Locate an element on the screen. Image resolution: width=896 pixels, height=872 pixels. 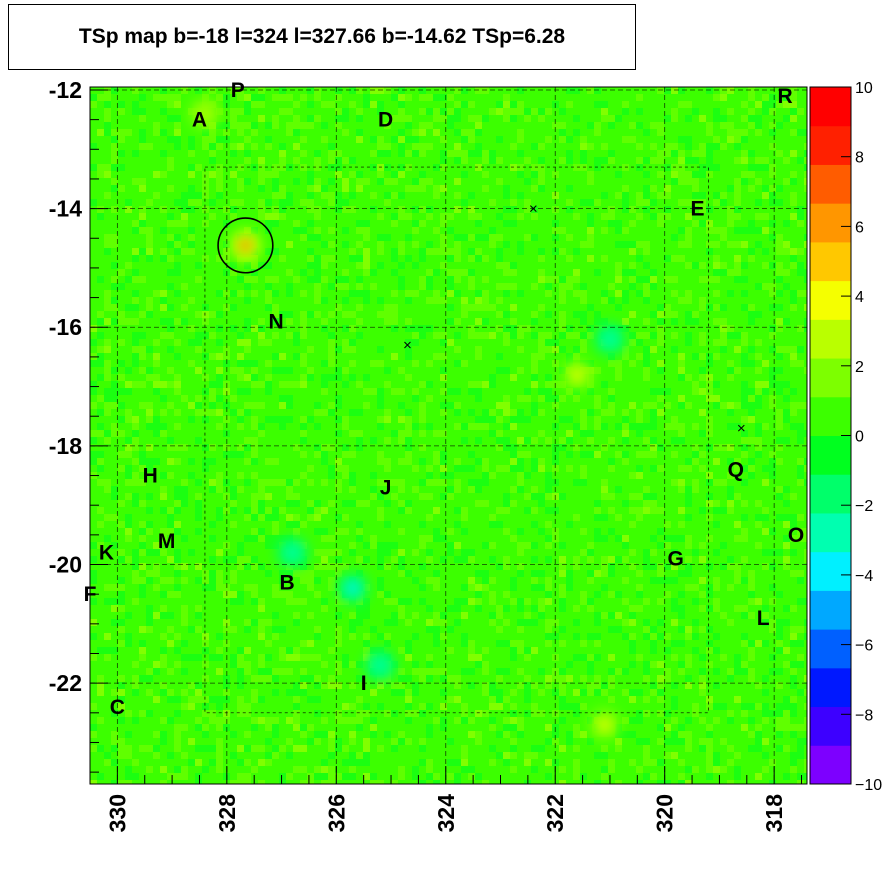
colorbar-tick-label: −4 is located at coordinates (864, 576).